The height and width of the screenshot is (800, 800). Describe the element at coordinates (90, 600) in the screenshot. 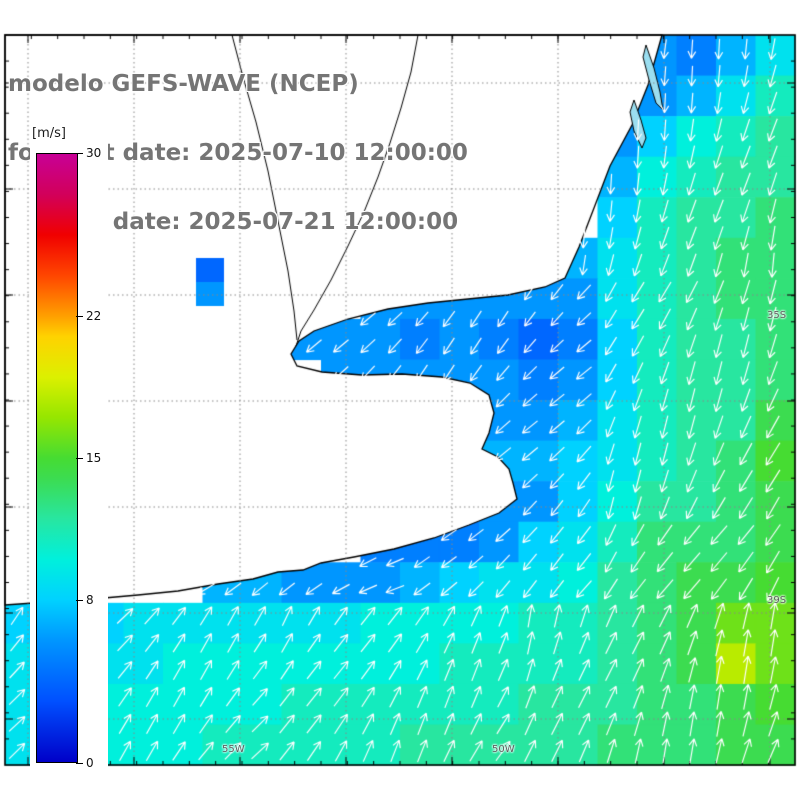

I see `colorbar-tick-label: 8` at that location.